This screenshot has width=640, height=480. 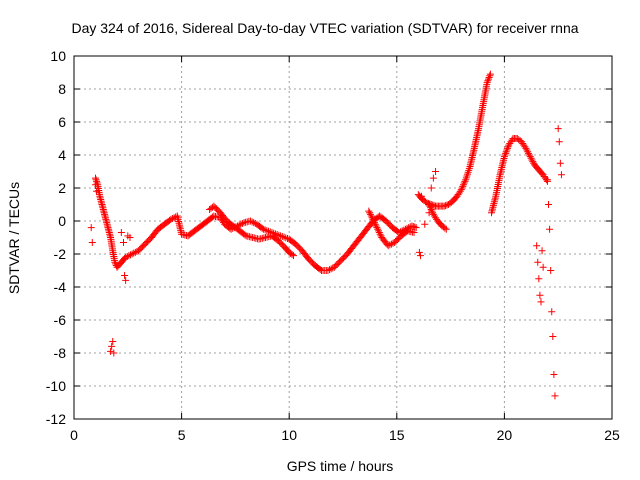 What do you see at coordinates (60, 320) in the screenshot?
I see `y-tick-label: -6` at bounding box center [60, 320].